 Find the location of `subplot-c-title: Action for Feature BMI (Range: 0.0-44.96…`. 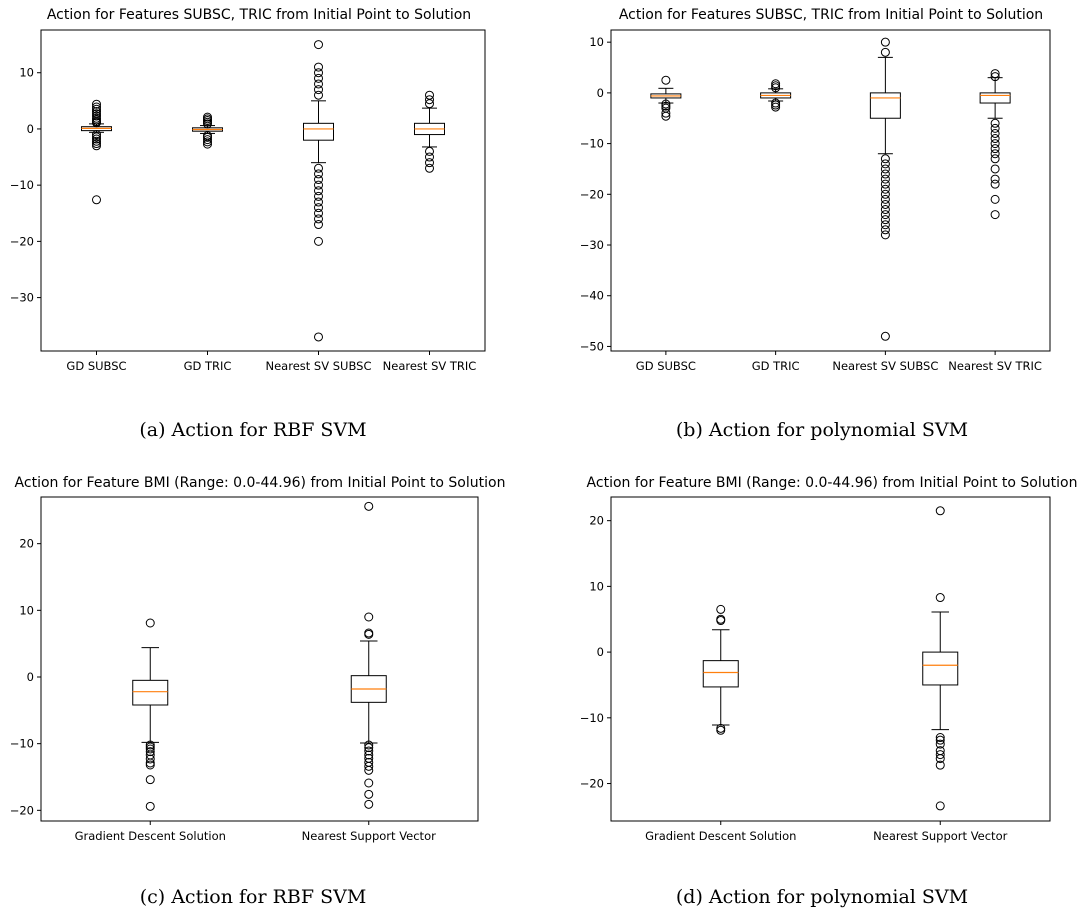

subplot-c-title: Action for Feature BMI (Range: 0.0-44.96… is located at coordinates (260, 483).